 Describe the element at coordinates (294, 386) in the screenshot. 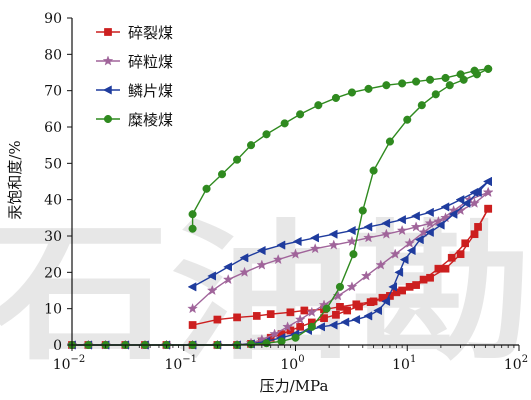

I see `x-axis-title: 压力/MPa` at that location.